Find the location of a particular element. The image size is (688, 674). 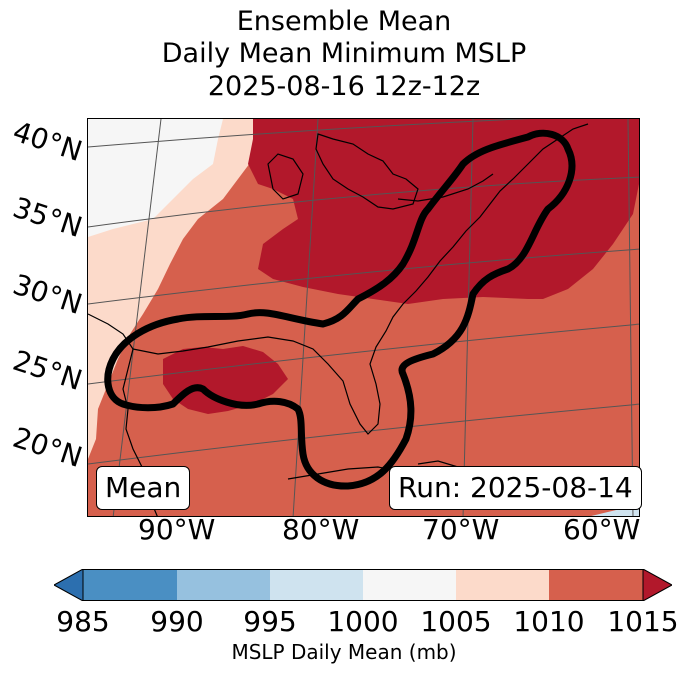

cbar-tick-1010: 1010 is located at coordinates (549, 621).